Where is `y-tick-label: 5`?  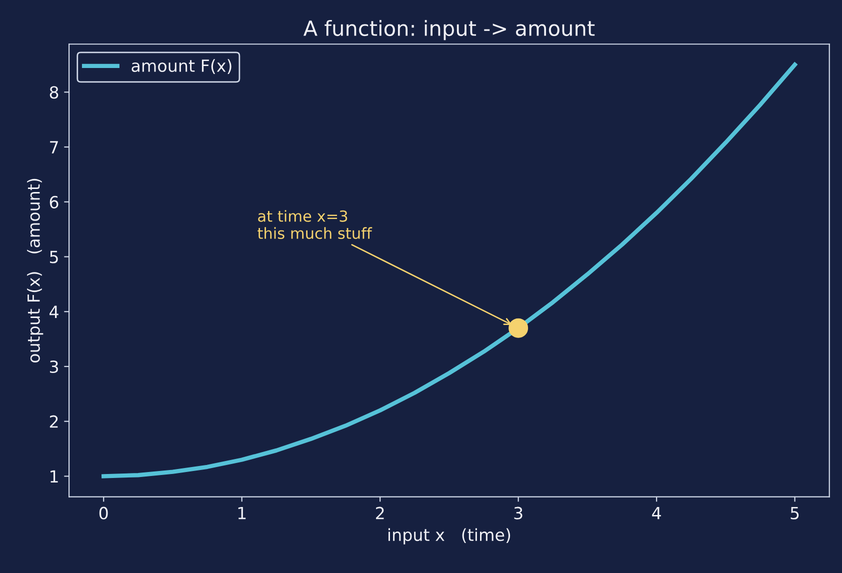 y-tick-label: 5 is located at coordinates (54, 257).